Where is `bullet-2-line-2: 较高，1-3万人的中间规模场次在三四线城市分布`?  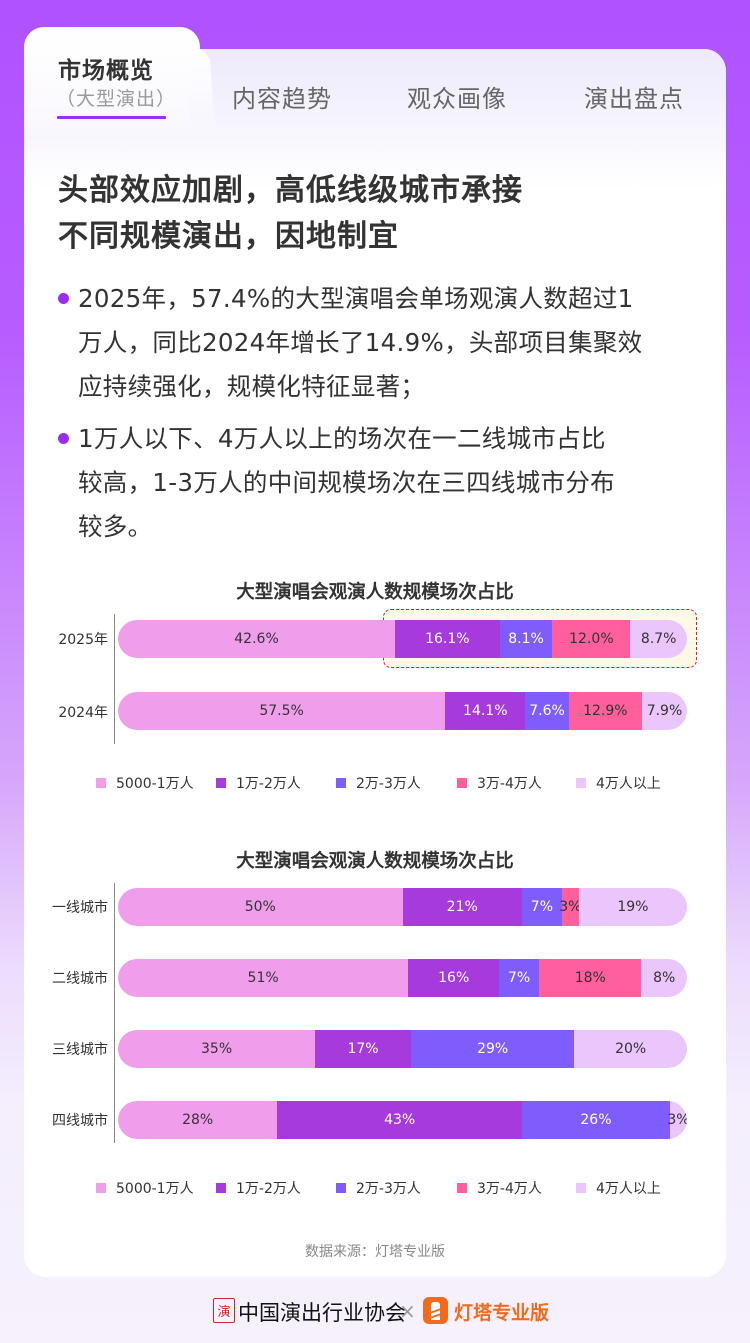 bullet-2-line-2: 较高，1-3万人的中间规模场次在三四线城市分布 is located at coordinates (346, 482).